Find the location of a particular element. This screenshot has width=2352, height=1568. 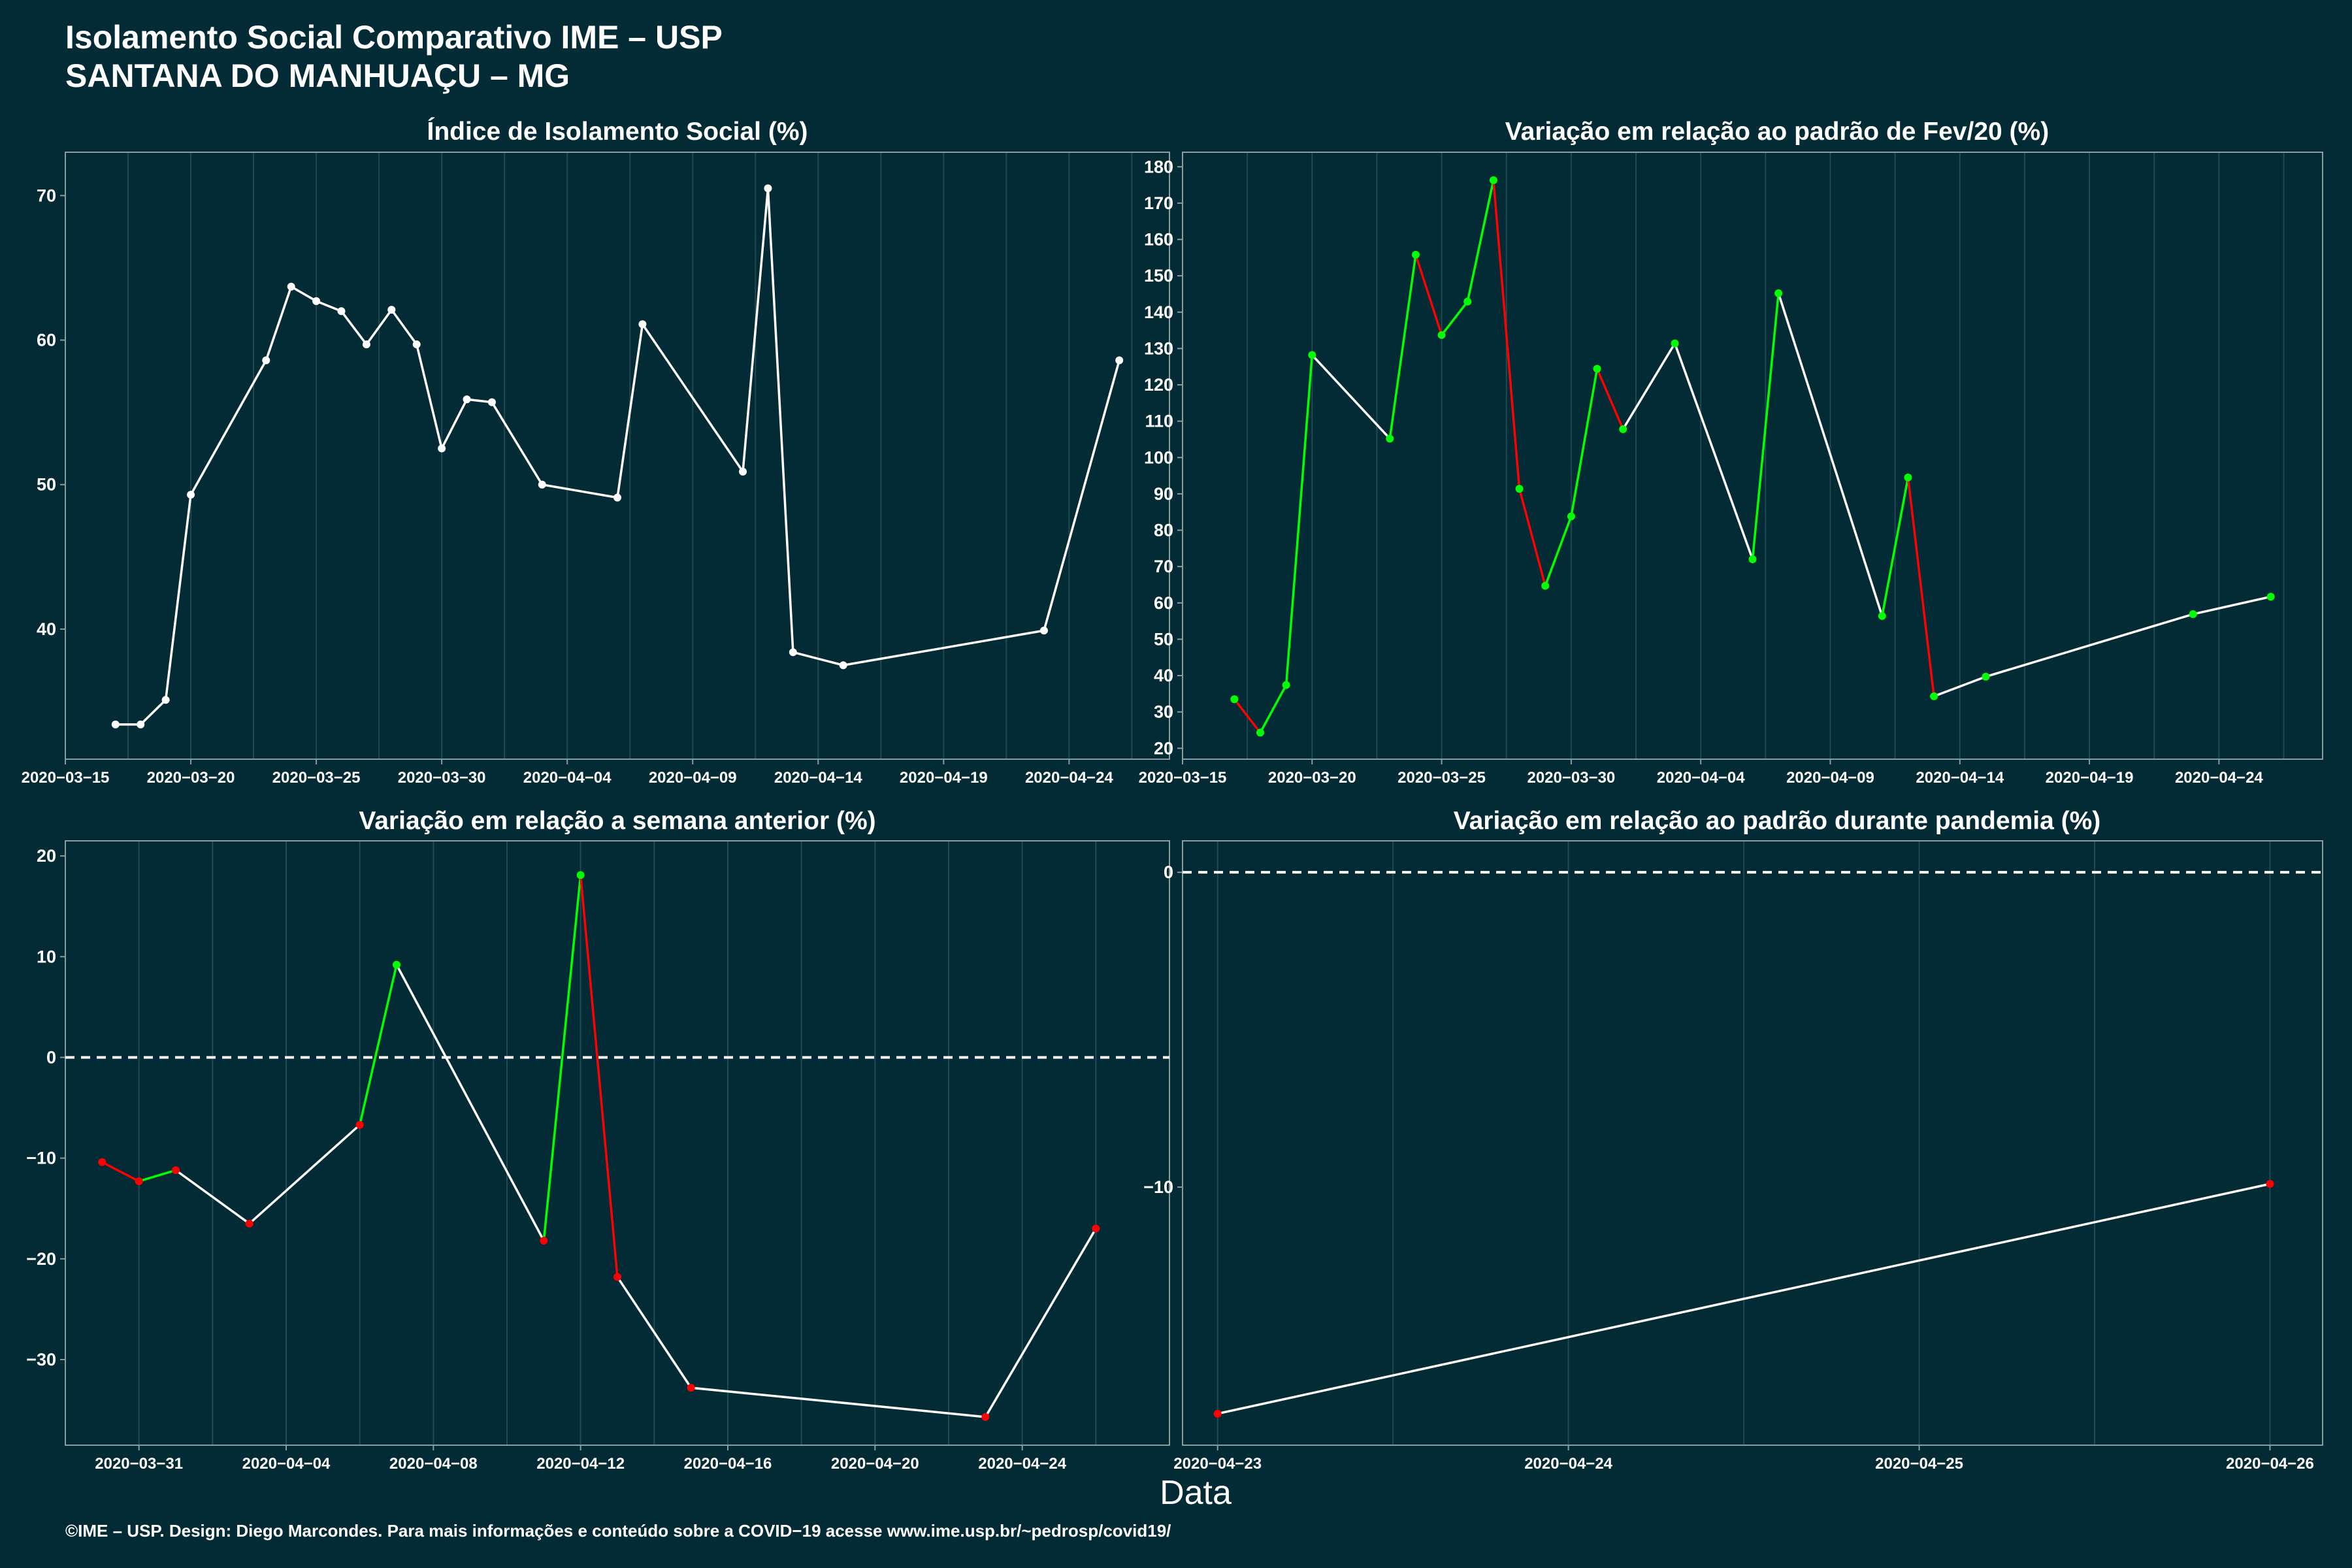

panel-2-y-tick-label: 110 is located at coordinates (1159, 421).